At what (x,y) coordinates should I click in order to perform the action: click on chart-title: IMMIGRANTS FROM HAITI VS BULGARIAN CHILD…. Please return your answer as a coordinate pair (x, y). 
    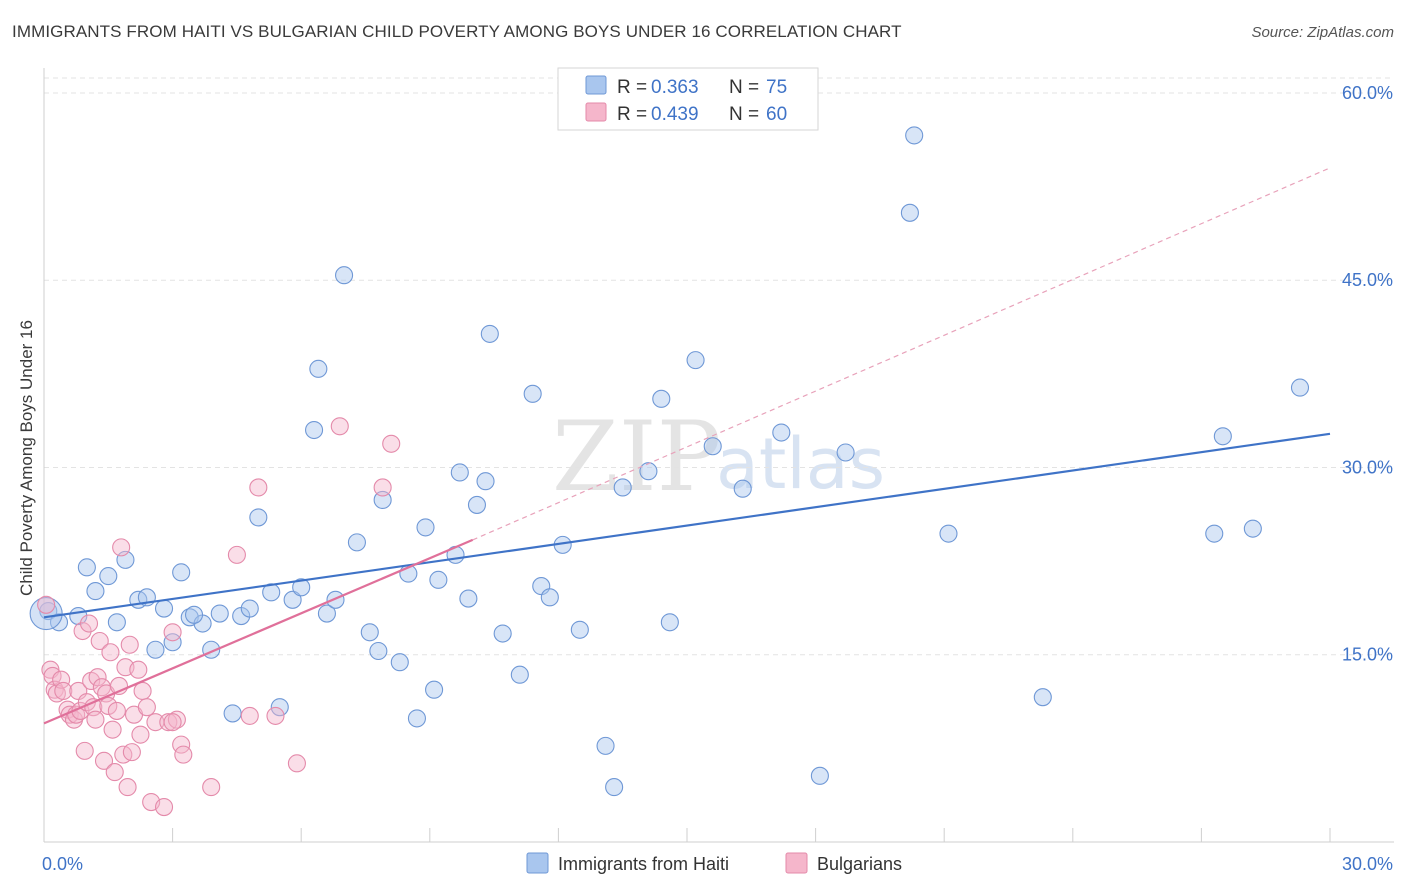
    Looking at the image, I should click on (457, 31).